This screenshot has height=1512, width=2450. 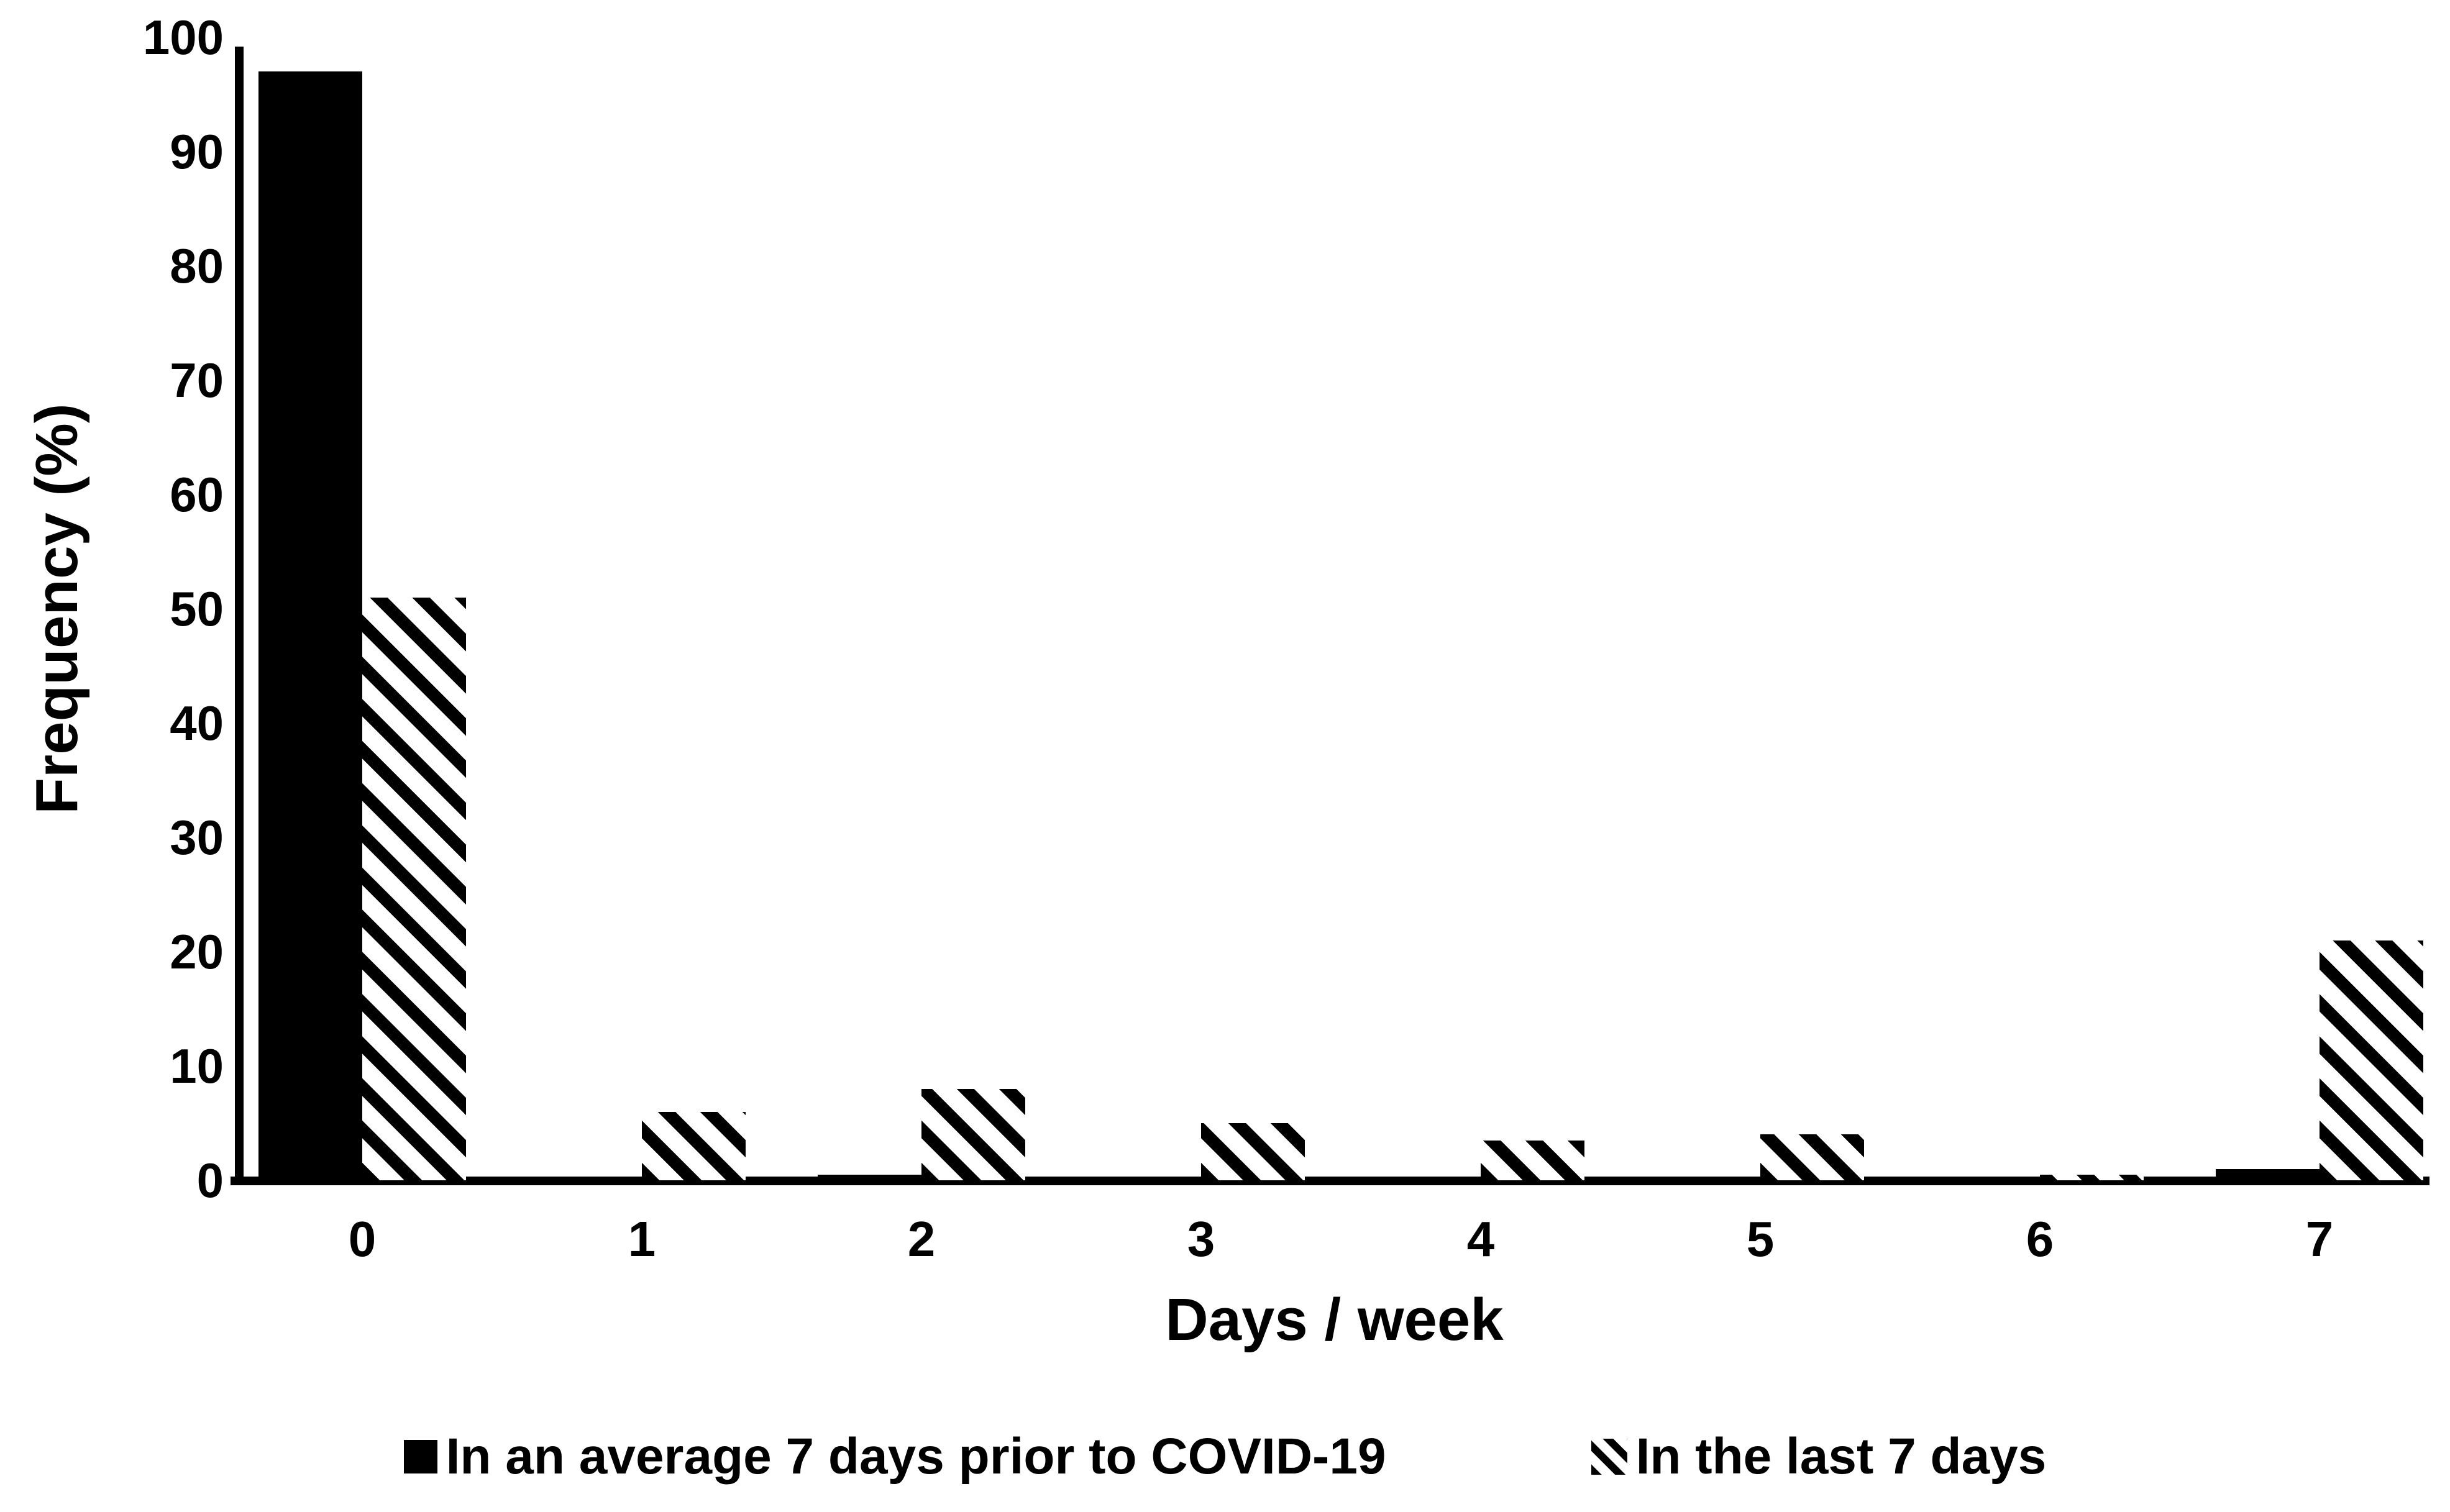 What do you see at coordinates (197, 608) in the screenshot?
I see `y-tick-label: 50` at bounding box center [197, 608].